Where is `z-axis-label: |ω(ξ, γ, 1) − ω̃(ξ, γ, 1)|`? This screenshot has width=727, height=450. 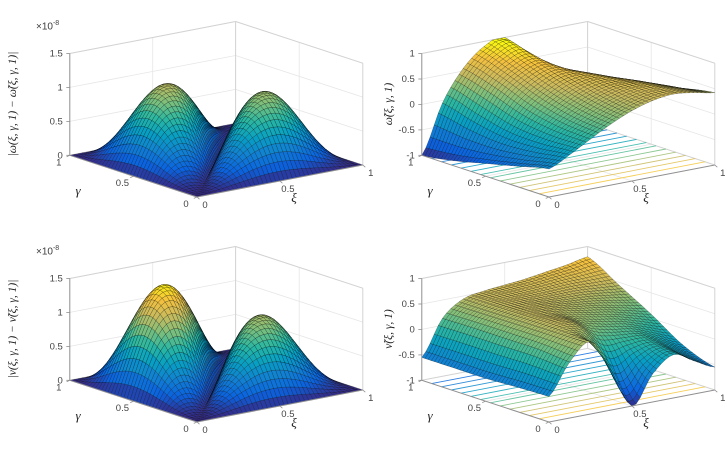
z-axis-label: |ω(ξ, γ, 1) − ω̃(ξ, γ, 1)| is located at coordinates (13, 104).